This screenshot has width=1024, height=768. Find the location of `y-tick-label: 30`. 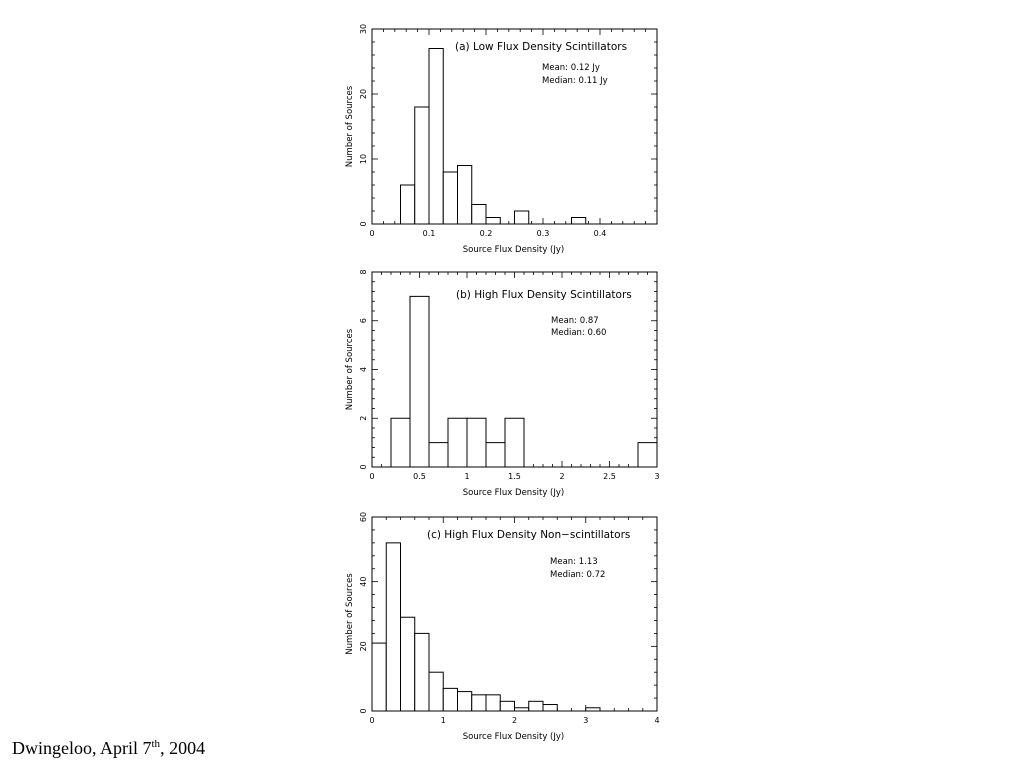

y-tick-label: 30 is located at coordinates (363, 29).